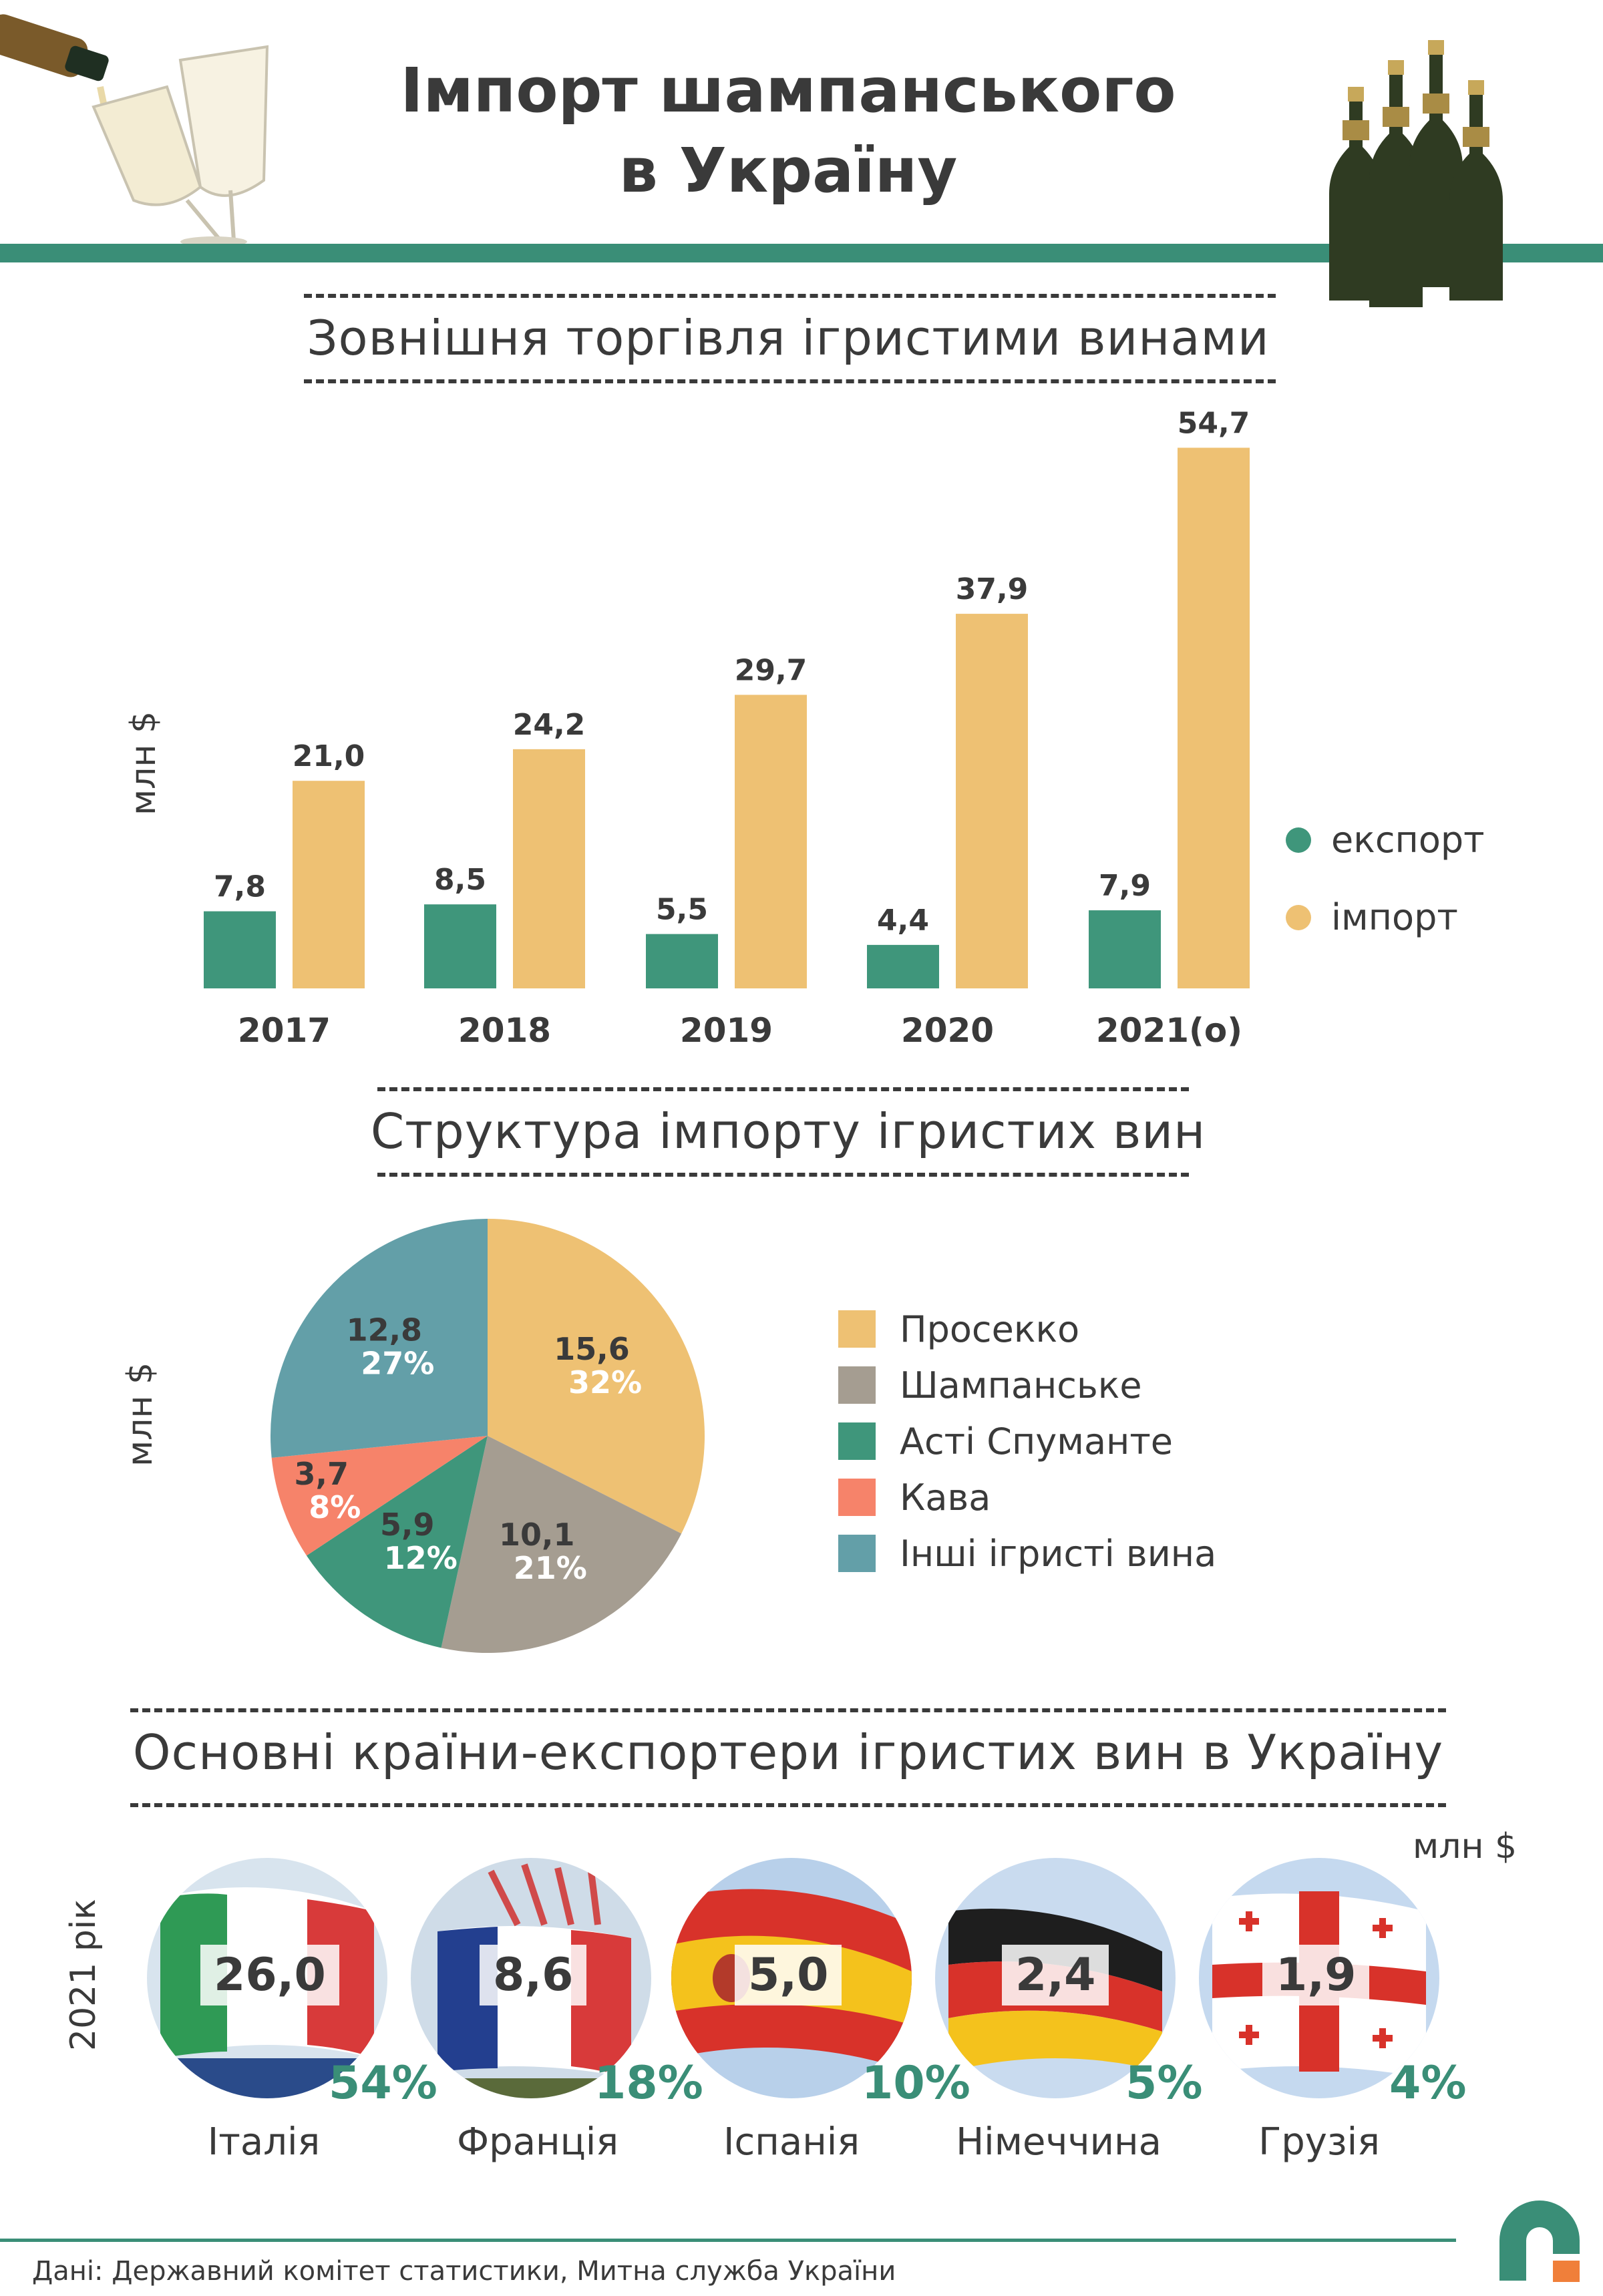 The image size is (1603, 2296). What do you see at coordinates (1298, 917) in the screenshot?
I see `legend-swatch-import` at bounding box center [1298, 917].